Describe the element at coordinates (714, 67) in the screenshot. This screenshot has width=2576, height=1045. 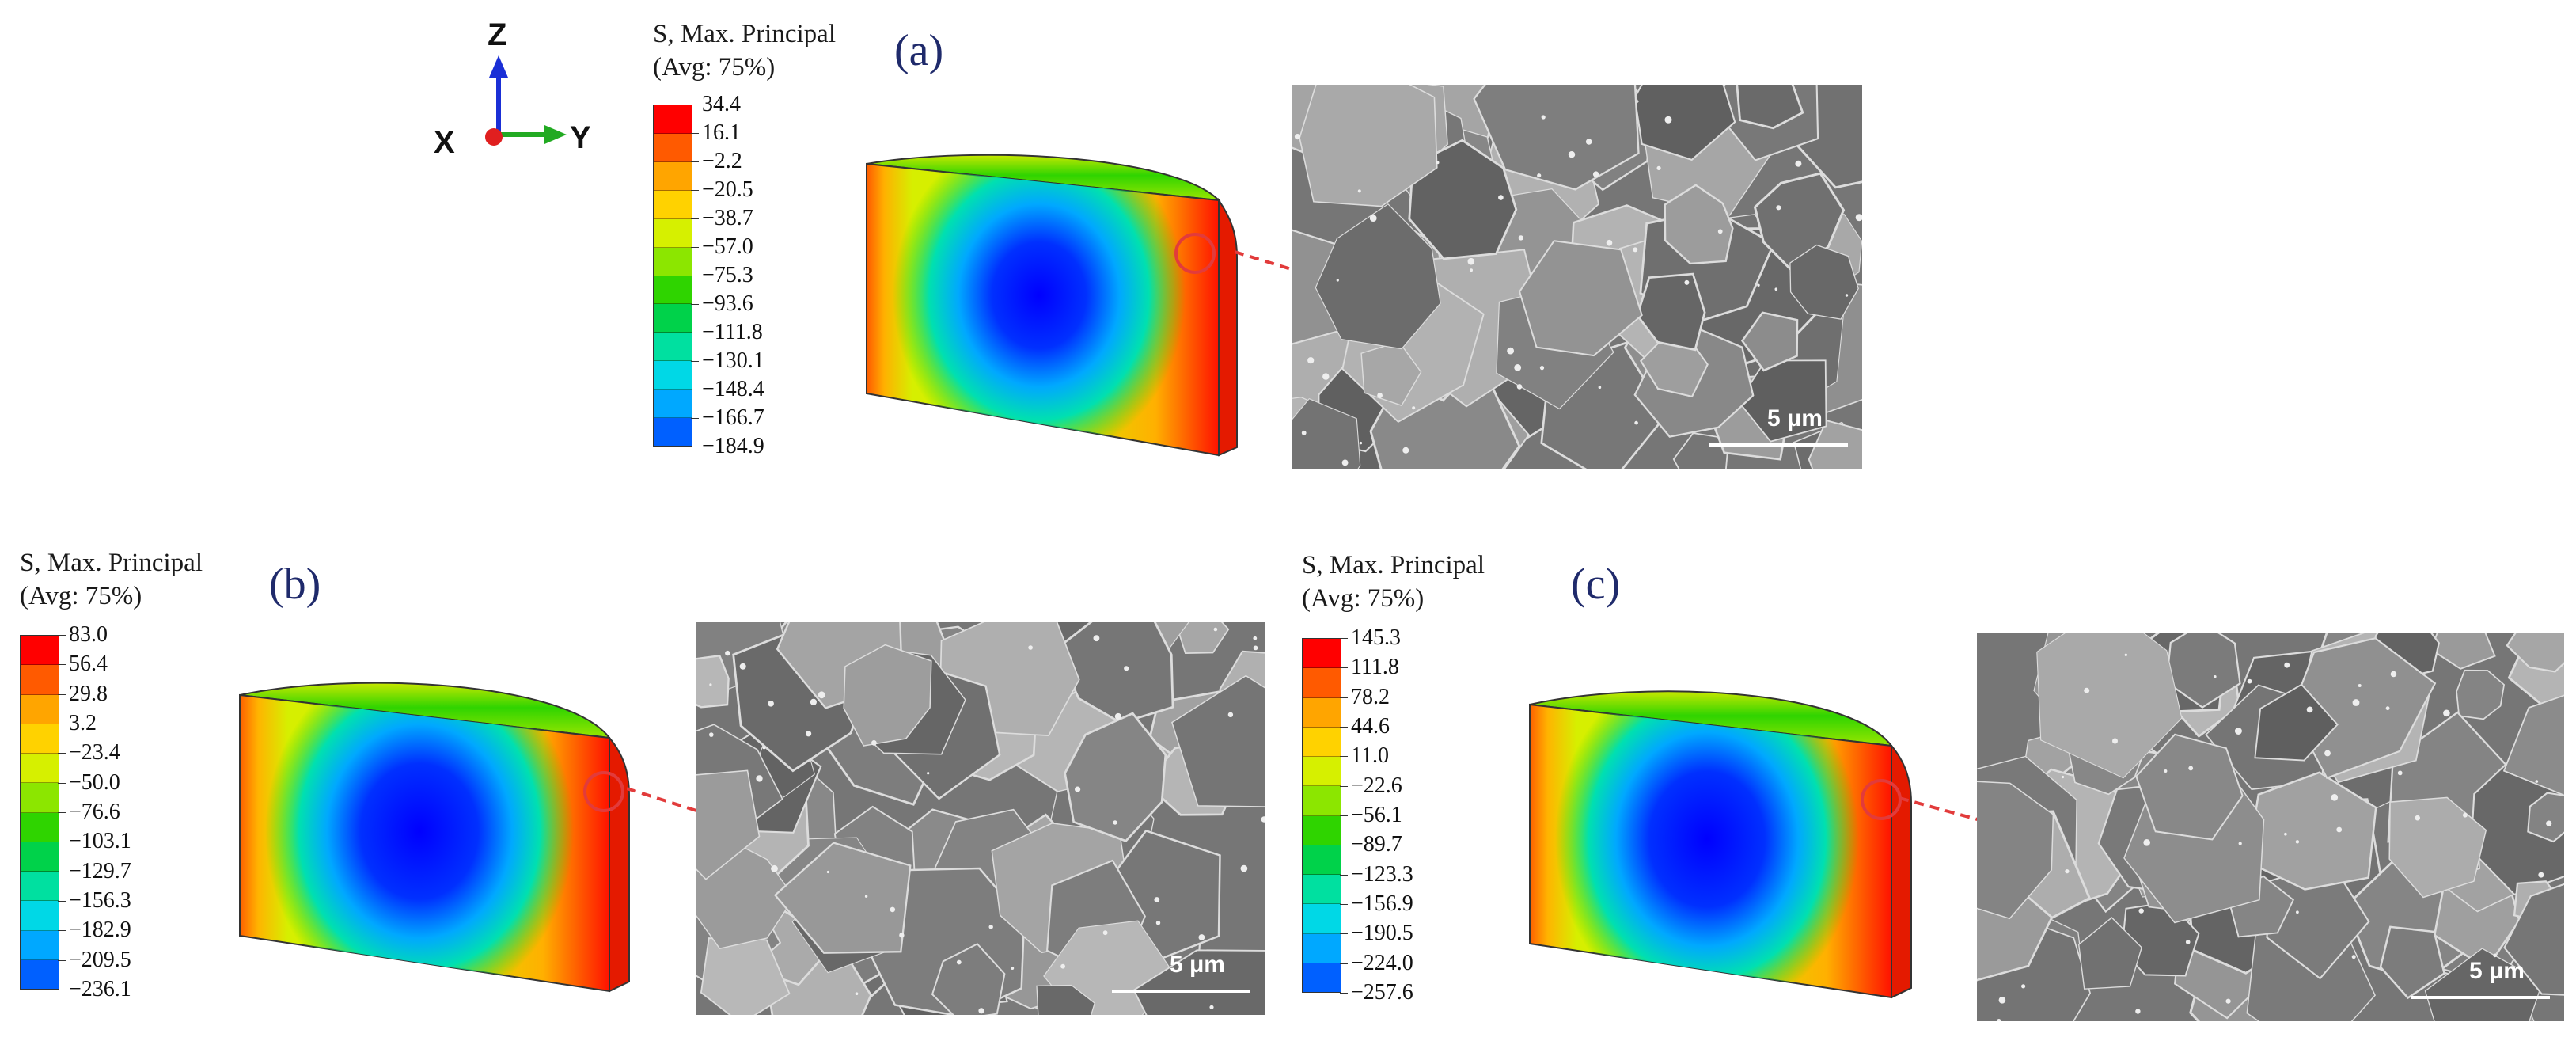
I see `legend-title-line2: (Avg: 75%)` at that location.